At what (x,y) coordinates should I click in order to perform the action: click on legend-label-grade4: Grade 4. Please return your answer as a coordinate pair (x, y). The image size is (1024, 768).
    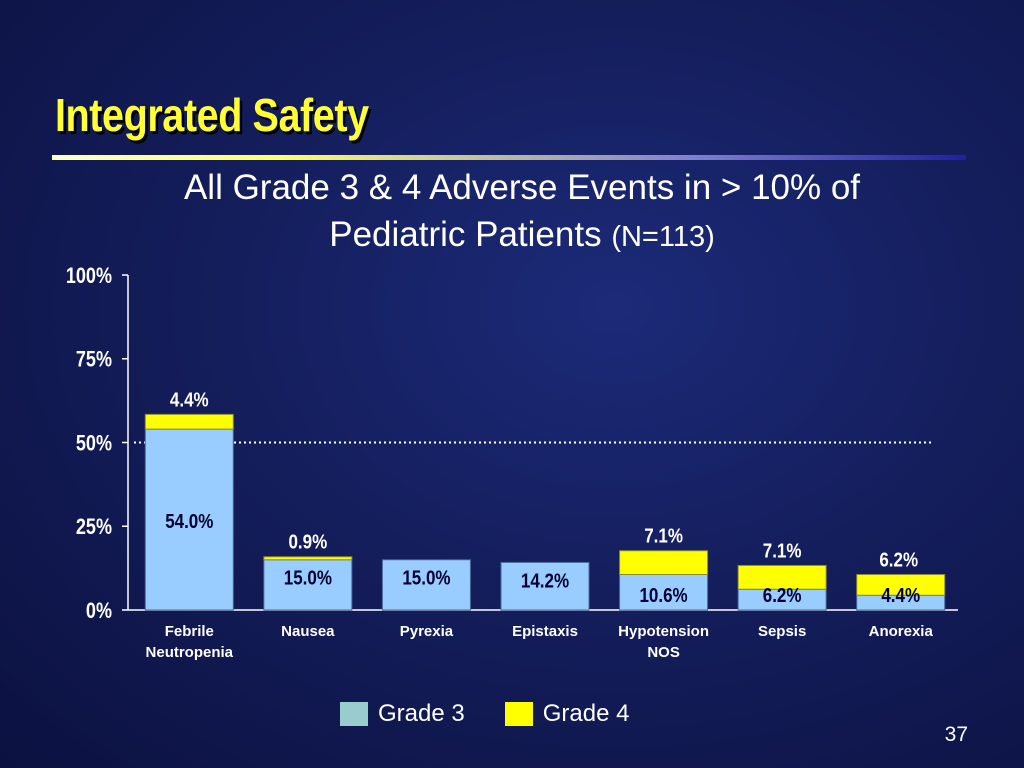
    Looking at the image, I should click on (586, 713).